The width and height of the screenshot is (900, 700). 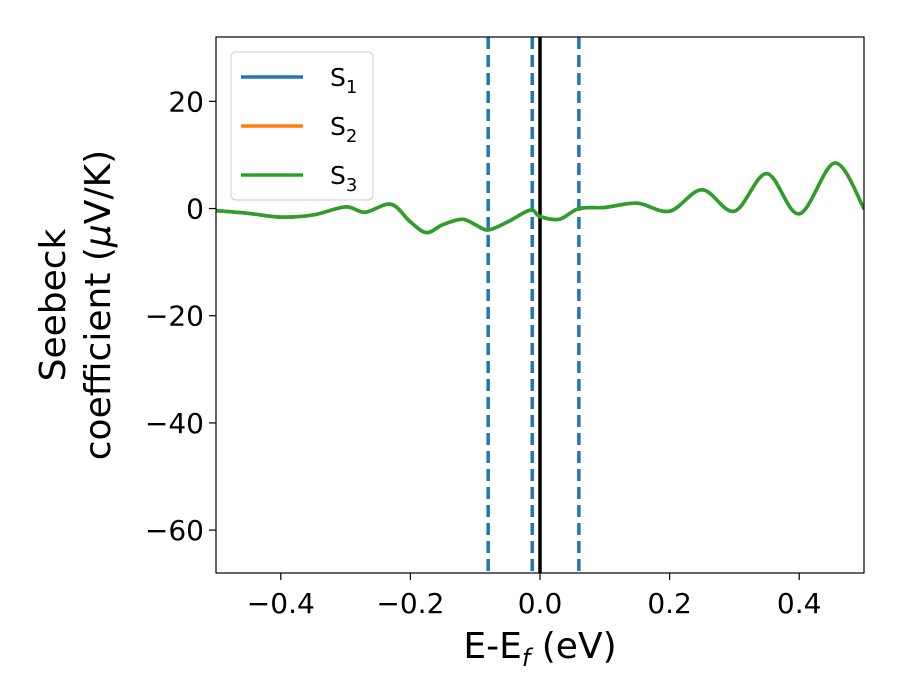 What do you see at coordinates (343, 80) in the screenshot?
I see `legend-label-1: S1` at bounding box center [343, 80].